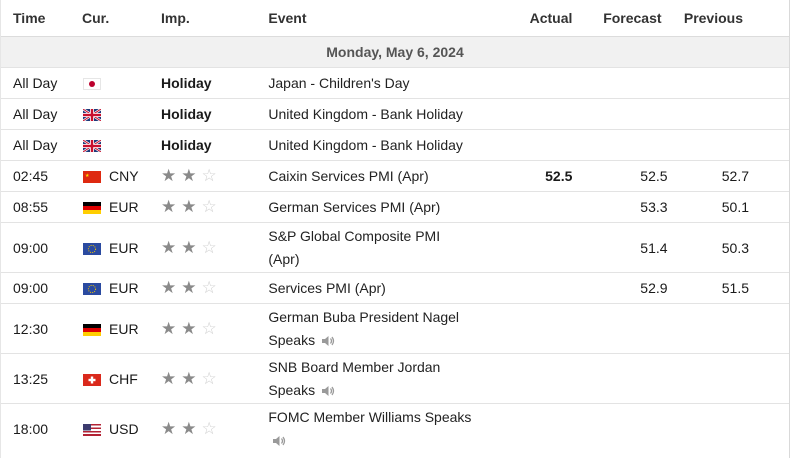 Image resolution: width=798 pixels, height=458 pixels. I want to click on actual-value: 52.5, so click(540, 176).